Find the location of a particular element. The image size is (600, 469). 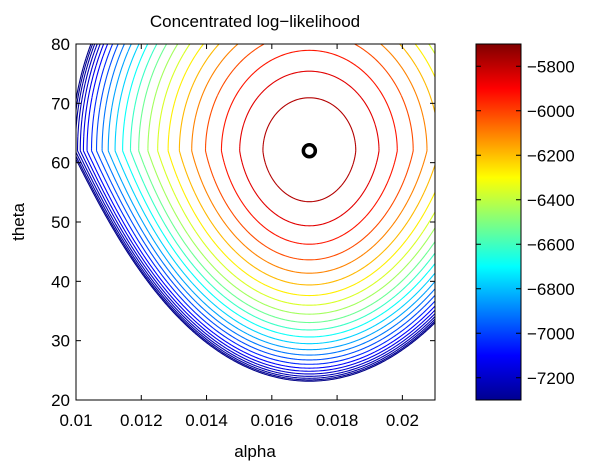

colorbar-tick-label: −6200 is located at coordinates (551, 155).